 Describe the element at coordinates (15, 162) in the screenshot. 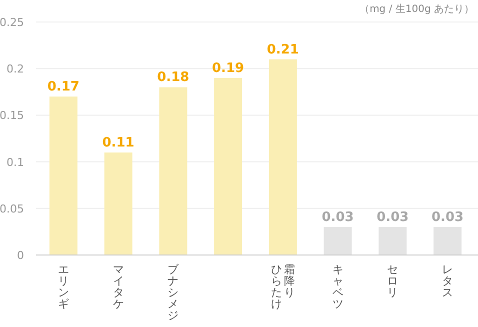

I see `y-tick-label: 0.1` at that location.